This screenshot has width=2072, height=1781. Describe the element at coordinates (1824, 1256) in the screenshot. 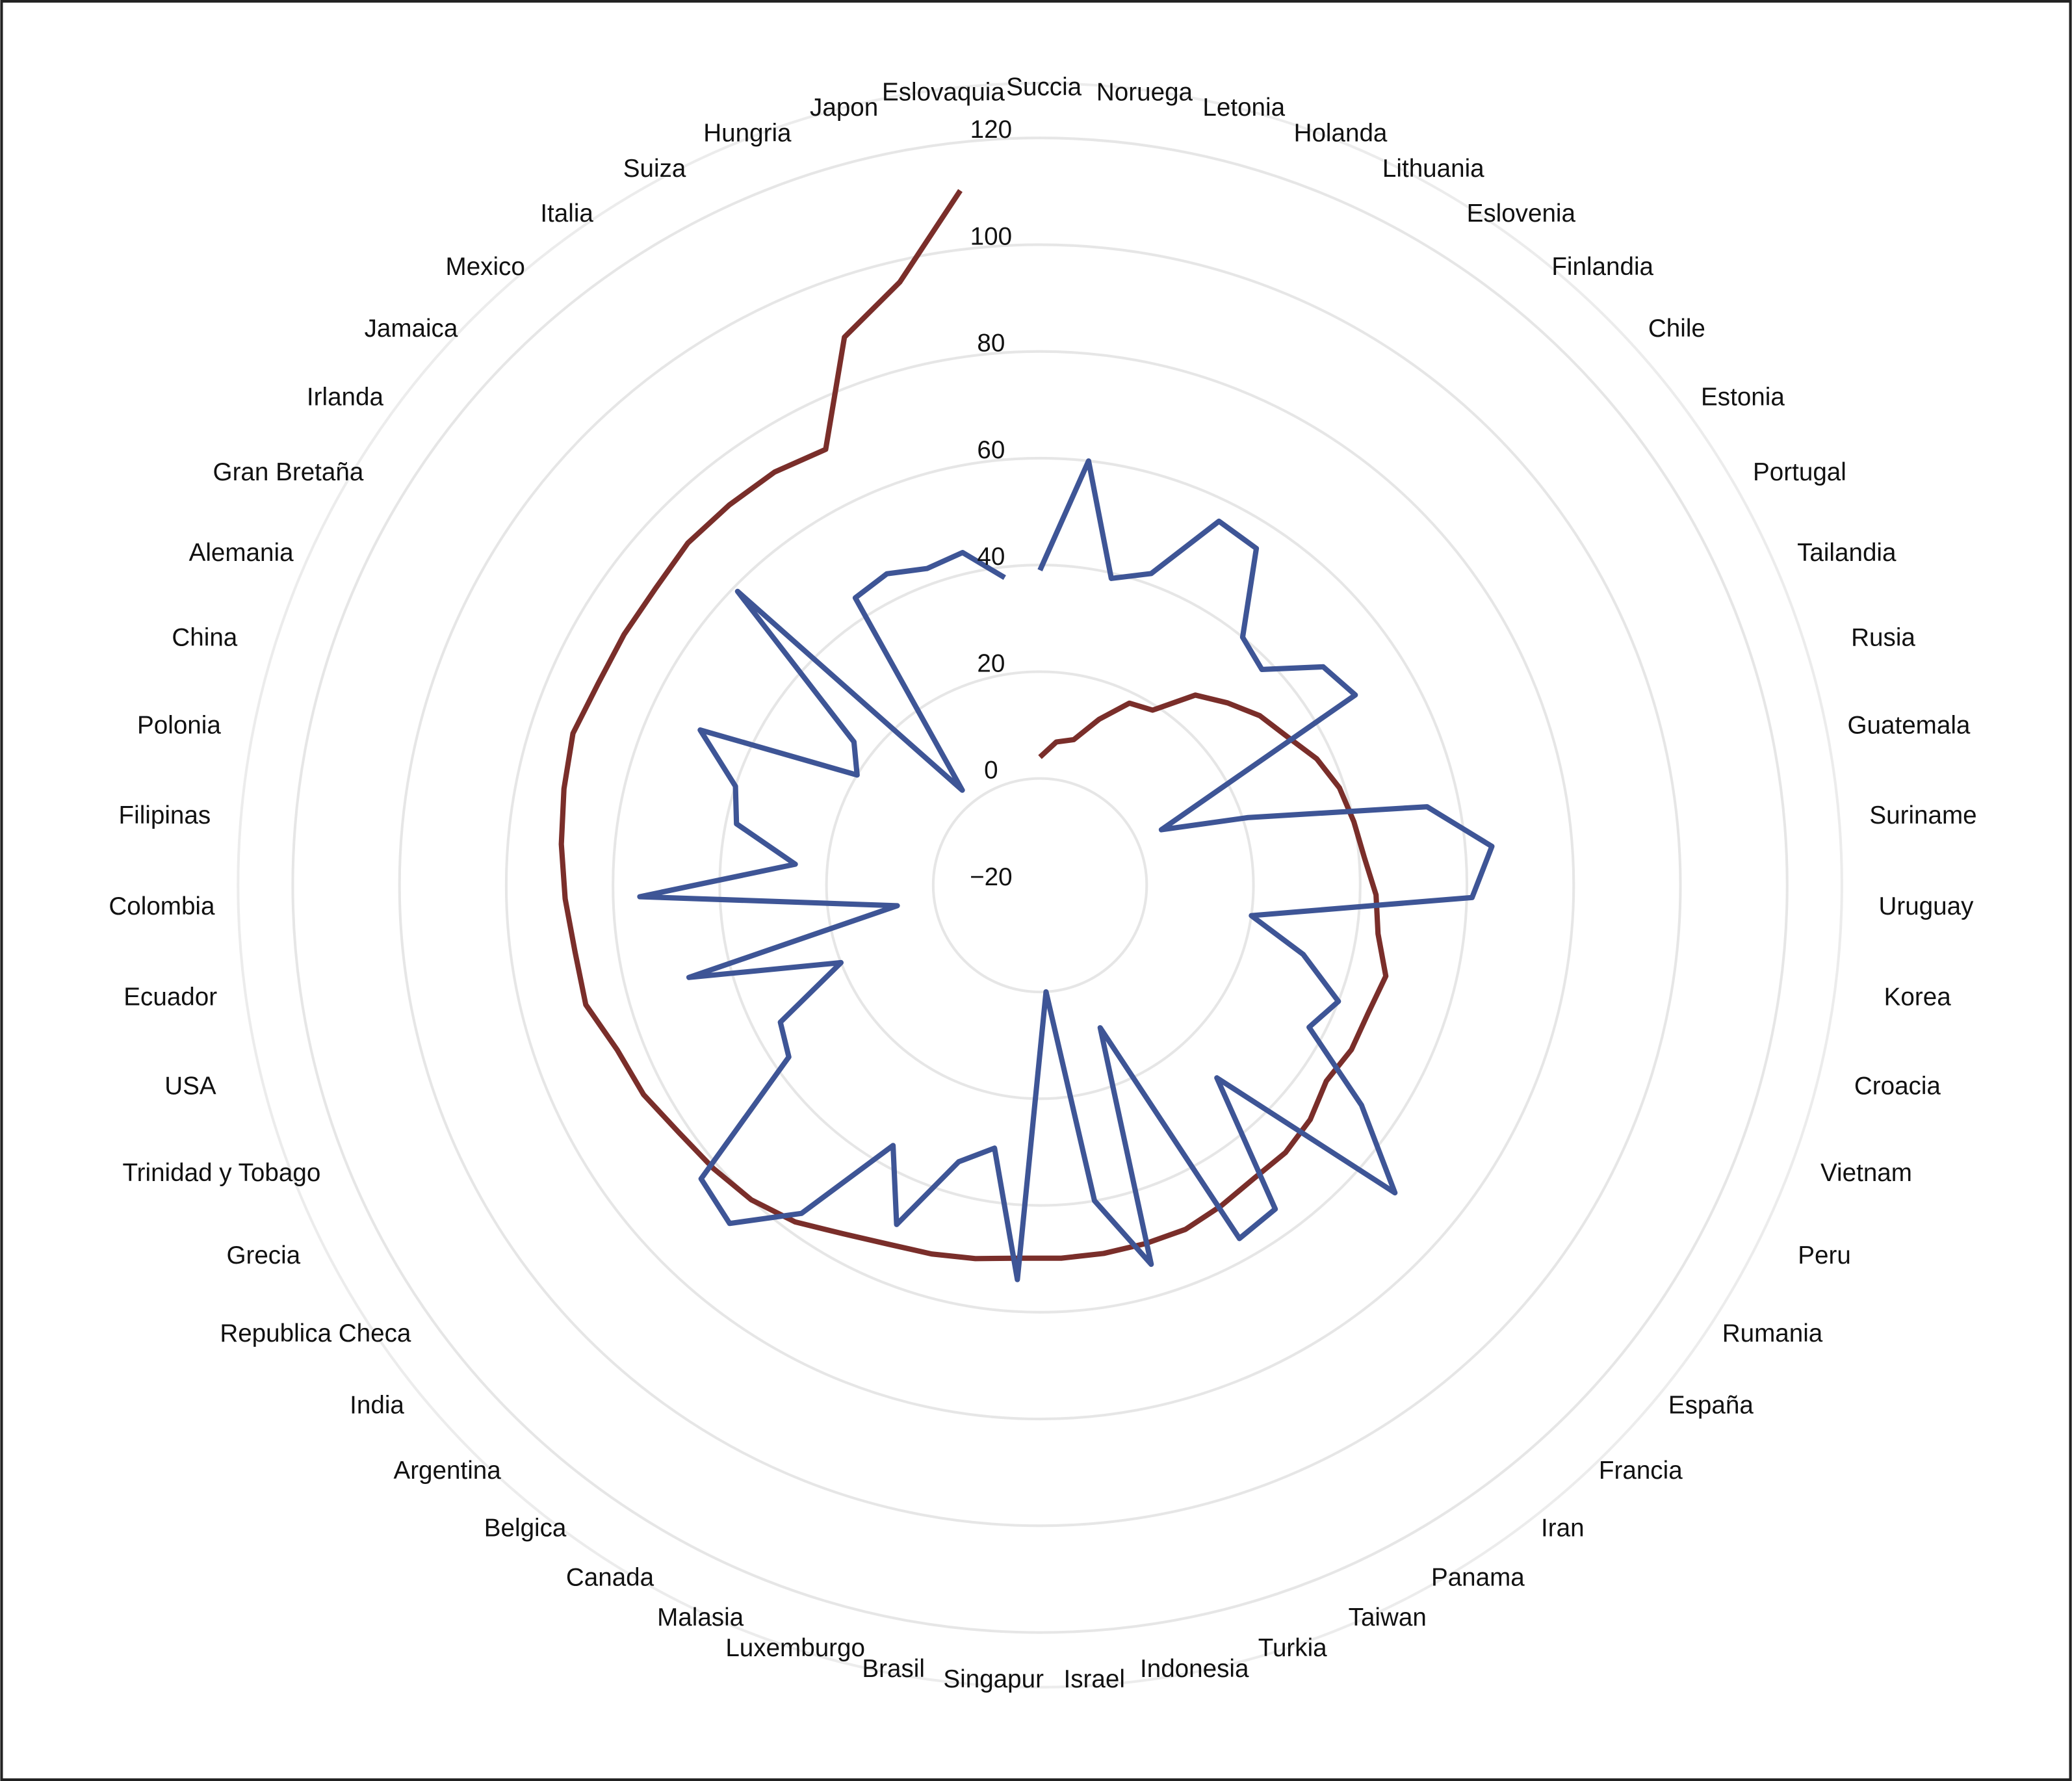

I see `category-label: Peru` at that location.